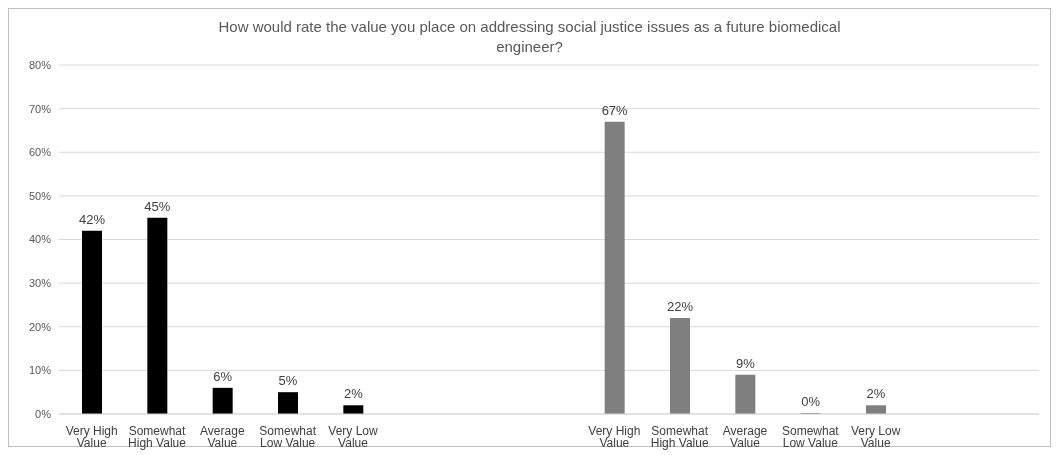  Describe the element at coordinates (40, 108) in the screenshot. I see `y-tick-label: 70%` at that location.